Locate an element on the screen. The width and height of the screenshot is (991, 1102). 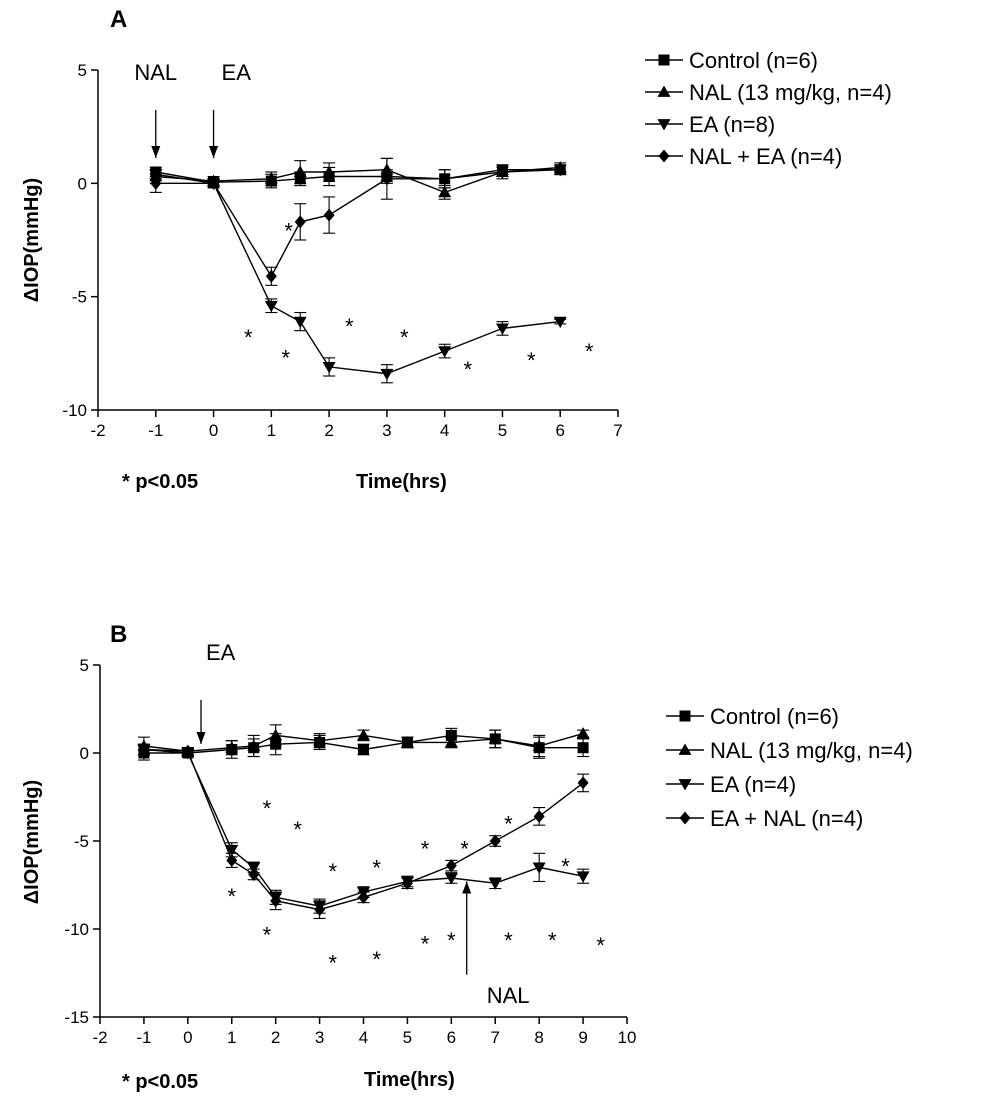
x-axis-label: Time(hrs) is located at coordinates (409, 1080).